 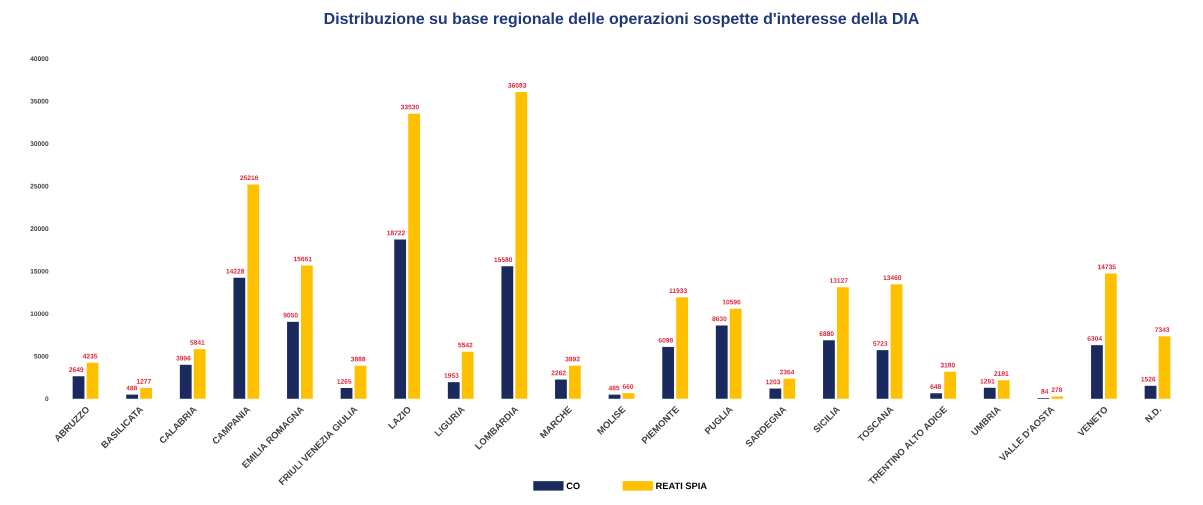 What do you see at coordinates (621, 20) in the screenshot?
I see `chart-title: Distribuzione su base regionale delle operazioni sospette d'interesse della DIA` at bounding box center [621, 20].